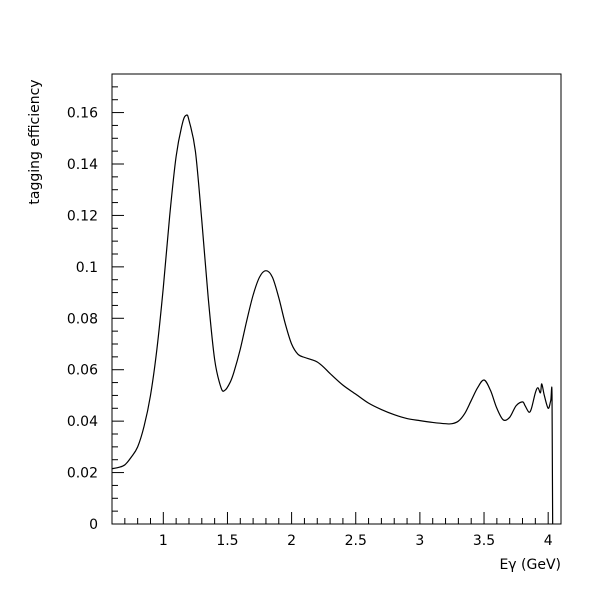 This screenshot has width=600, height=600. I want to click on x-tick-label: 1, so click(163, 541).